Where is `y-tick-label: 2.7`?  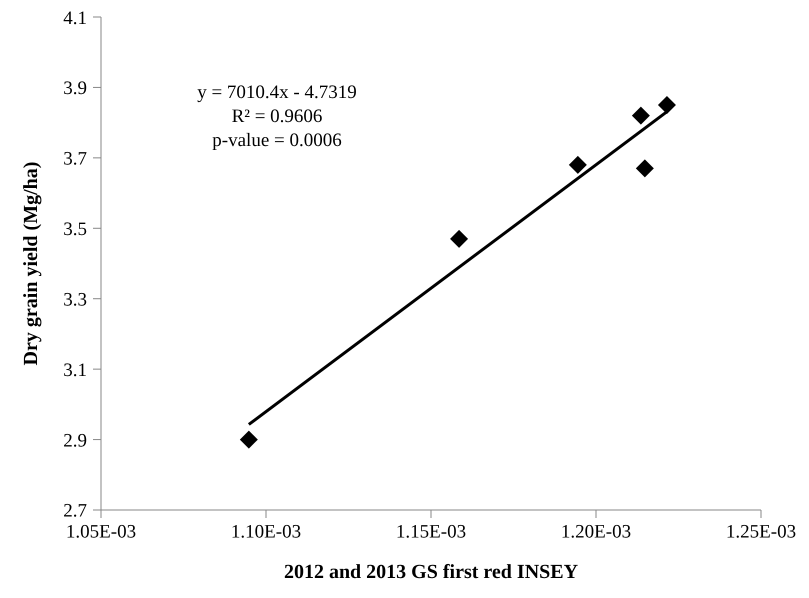
y-tick-label: 2.7 is located at coordinates (75, 511).